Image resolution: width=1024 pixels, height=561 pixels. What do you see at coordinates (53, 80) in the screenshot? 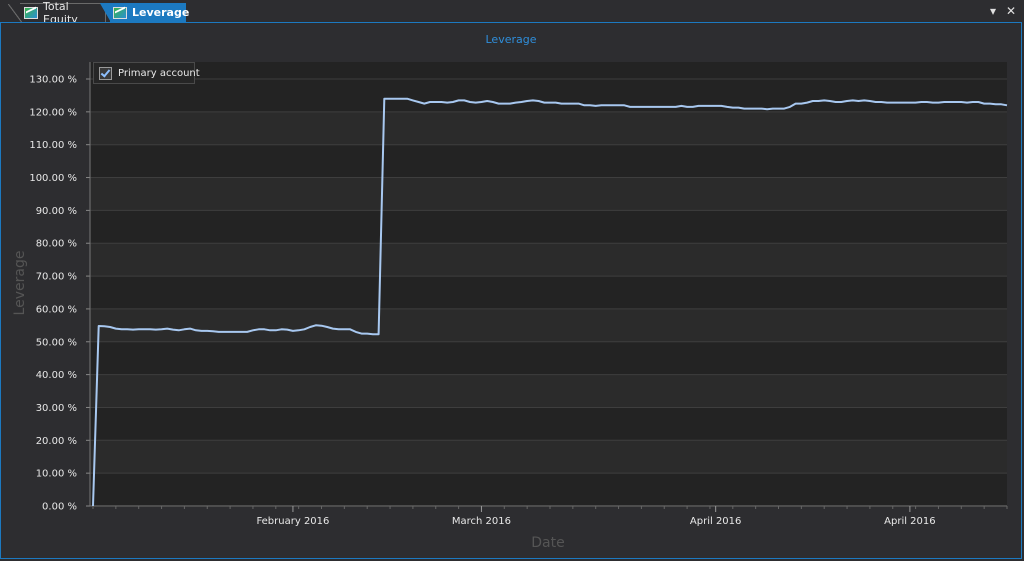
I see `y-tick-label: 130.00 %` at bounding box center [53, 80].